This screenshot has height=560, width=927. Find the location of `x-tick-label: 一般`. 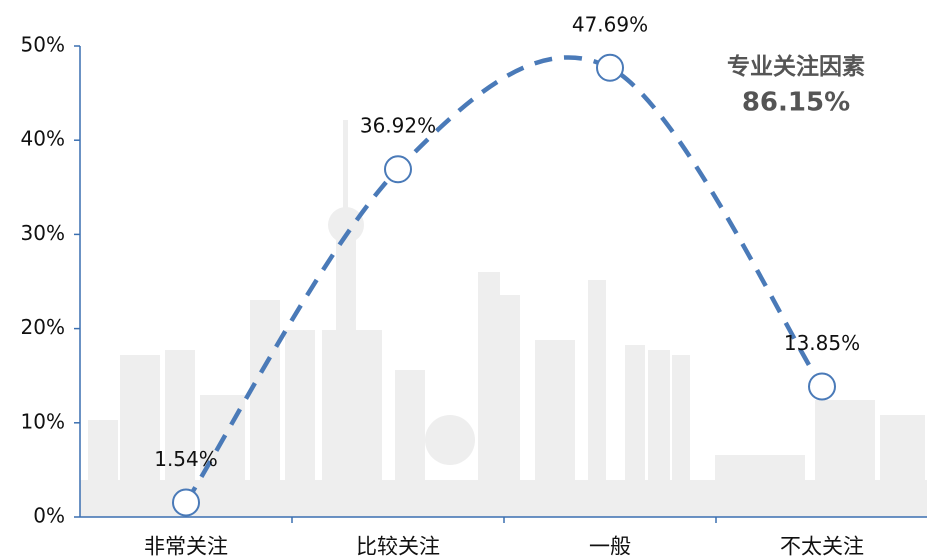

x-tick-label: 一般 is located at coordinates (610, 547).